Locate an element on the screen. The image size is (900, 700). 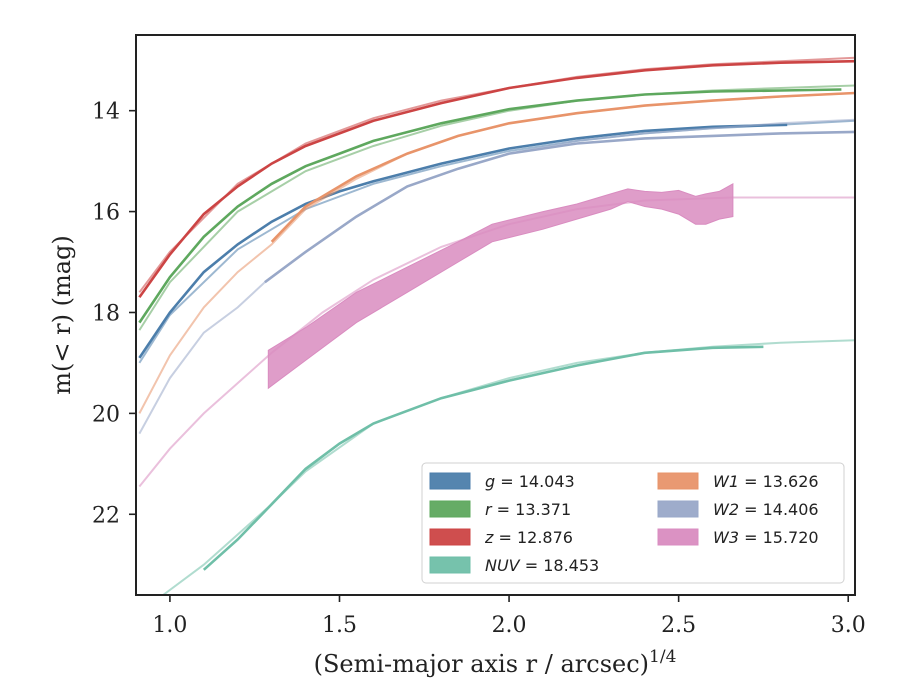
legend-swatch-w2 is located at coordinates (678, 509).